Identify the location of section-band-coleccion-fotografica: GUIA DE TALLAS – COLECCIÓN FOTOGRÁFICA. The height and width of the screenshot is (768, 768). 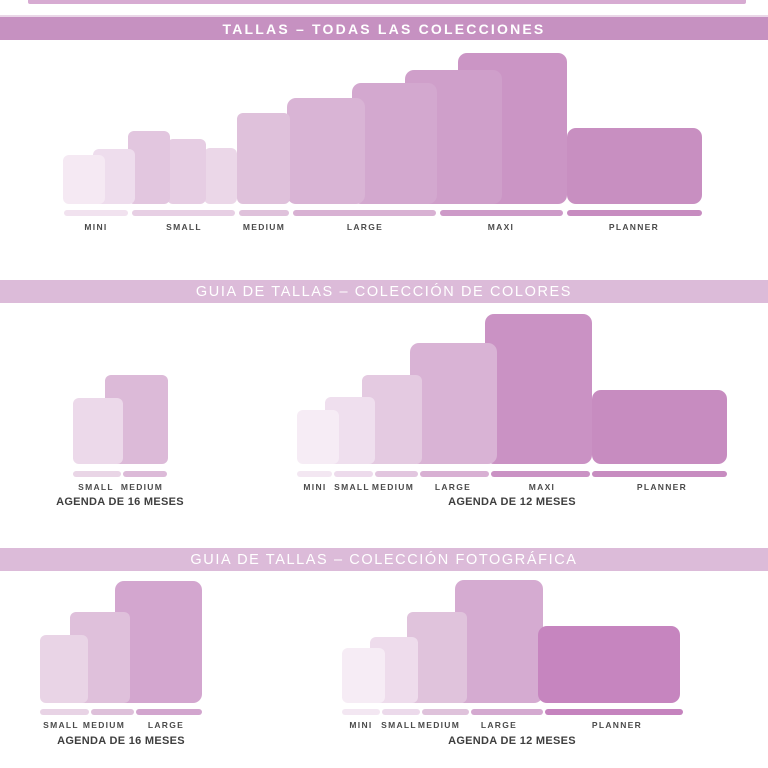
(384, 559).